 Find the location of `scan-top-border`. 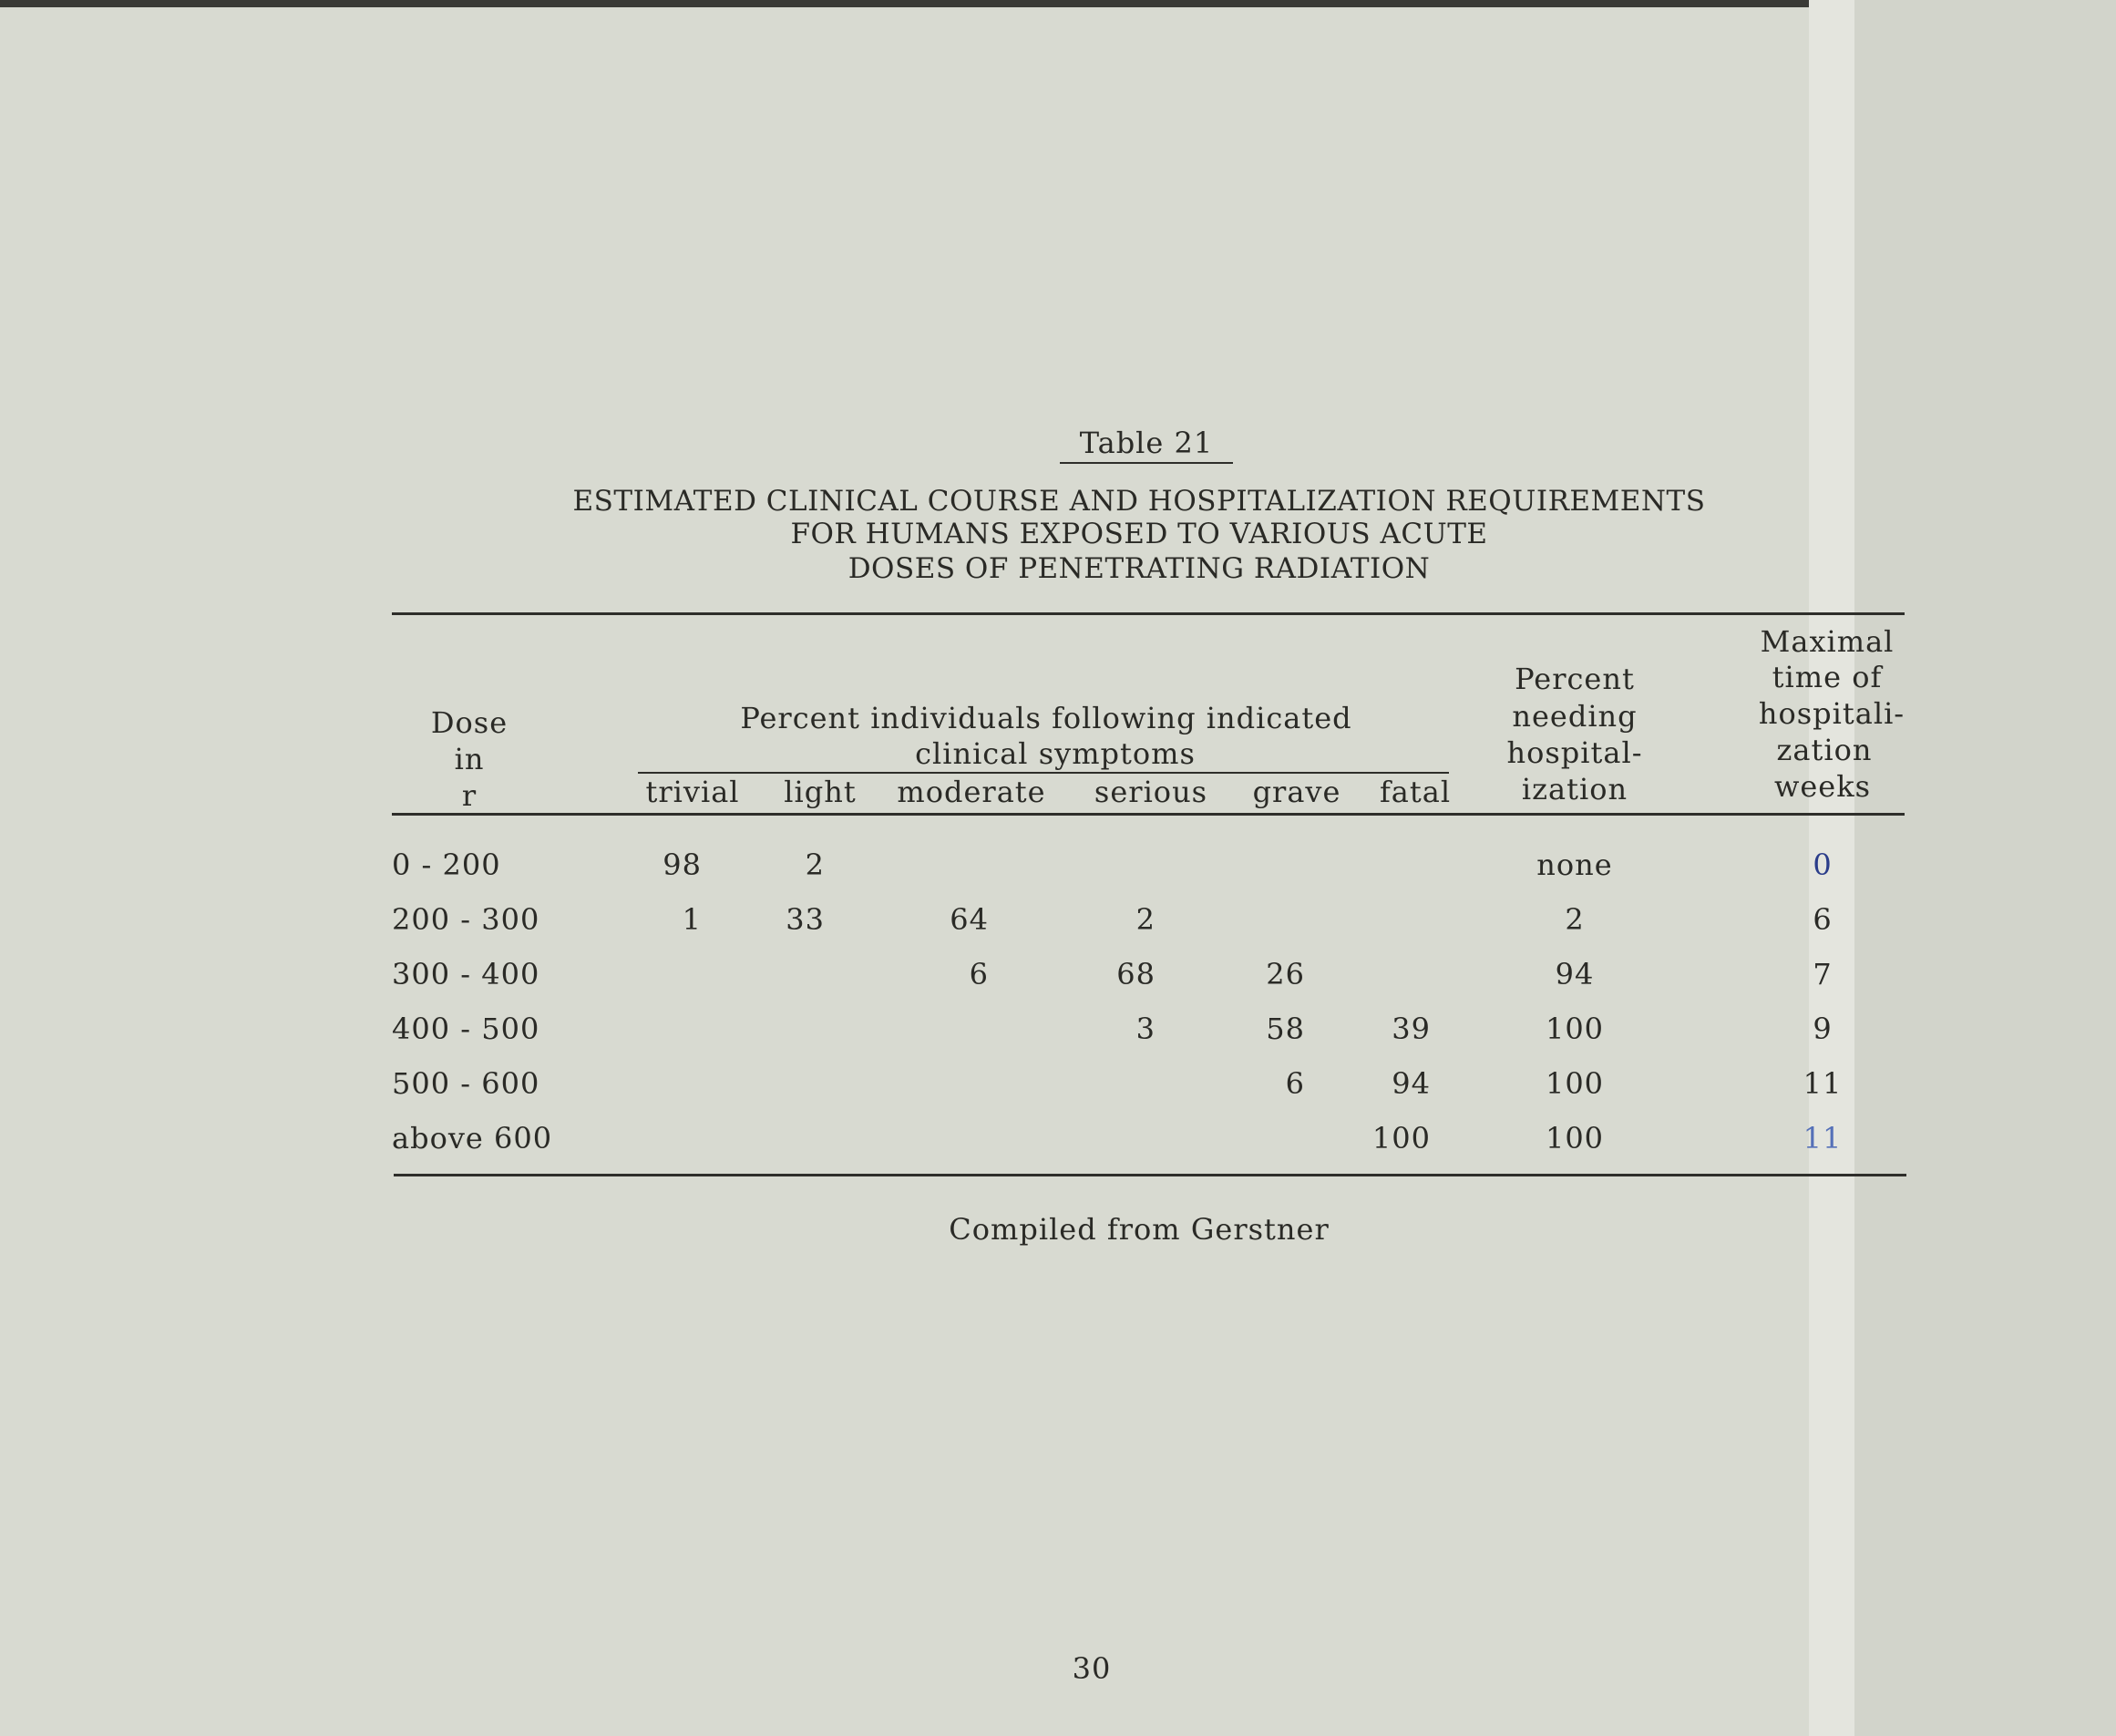

scan-top-border is located at coordinates (1058, 3).